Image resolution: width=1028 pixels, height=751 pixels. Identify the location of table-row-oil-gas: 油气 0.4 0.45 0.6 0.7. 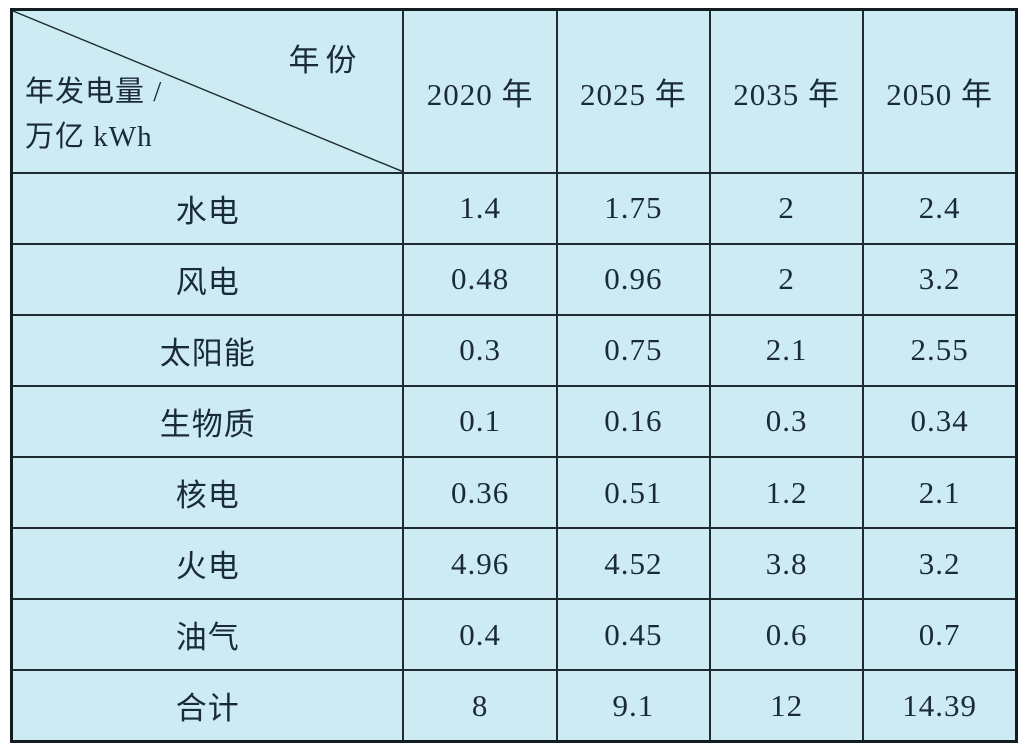
(514, 635).